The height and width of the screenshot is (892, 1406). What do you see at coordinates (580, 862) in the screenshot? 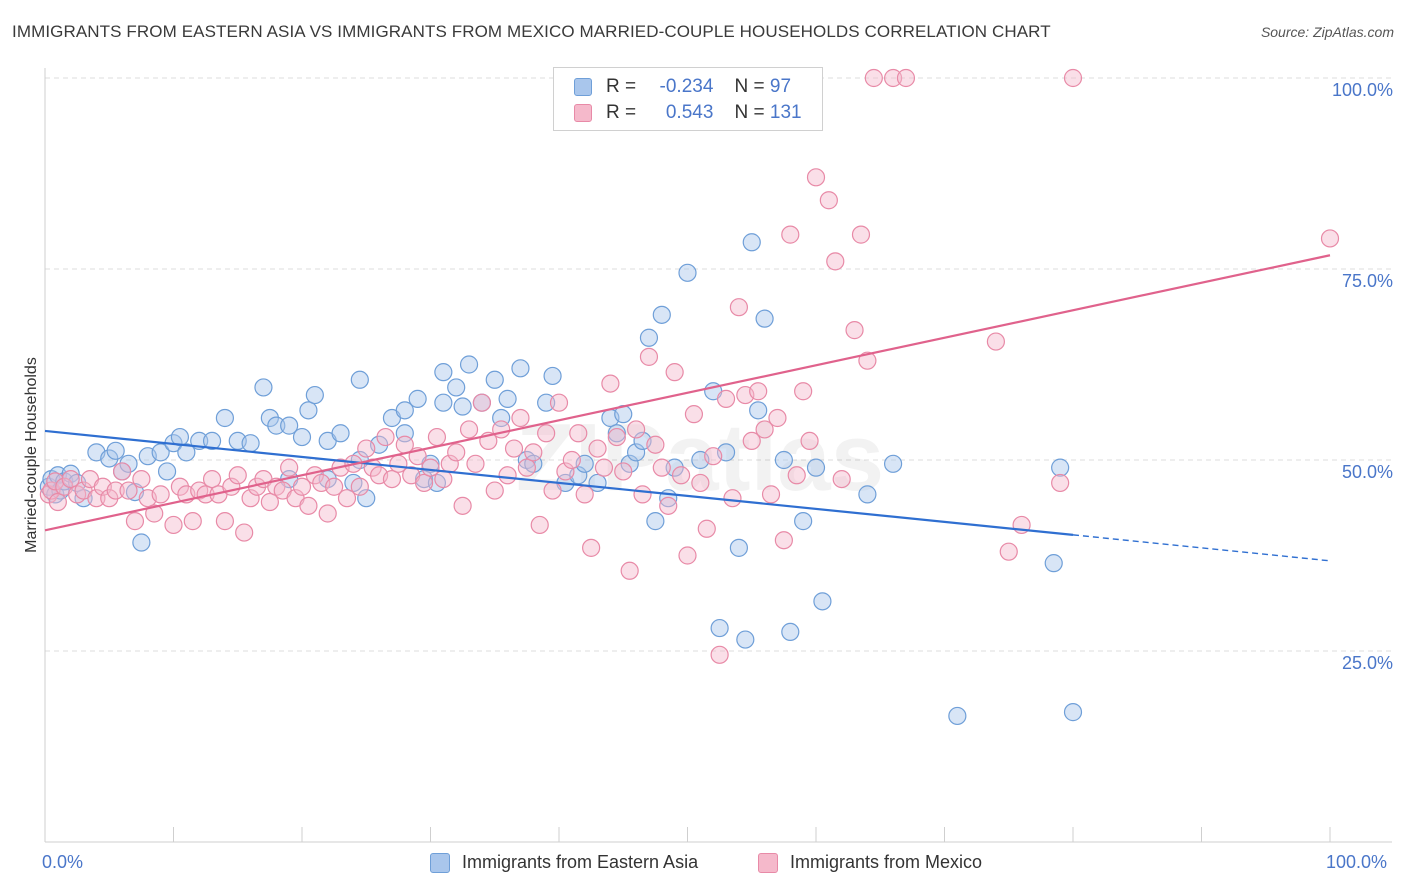
I see `legend-label: Immigrants from Eastern Asia` at bounding box center [580, 862].